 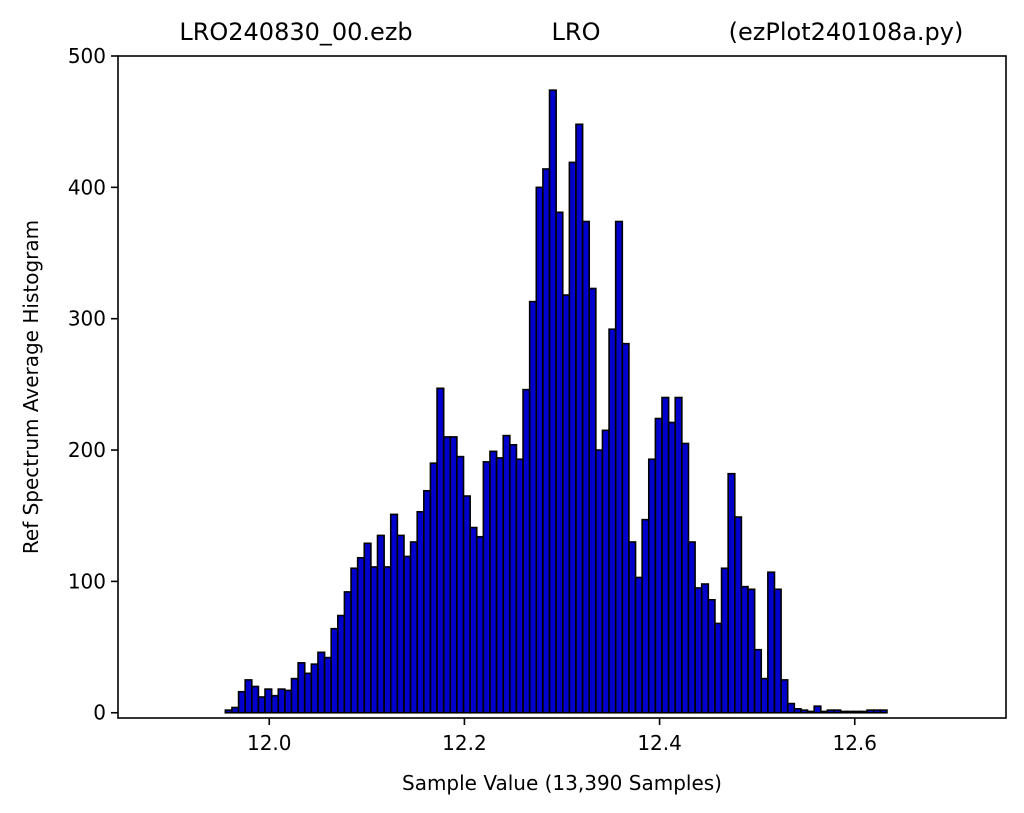 I want to click on x-tick-label: 12.4, so click(x=659, y=743).